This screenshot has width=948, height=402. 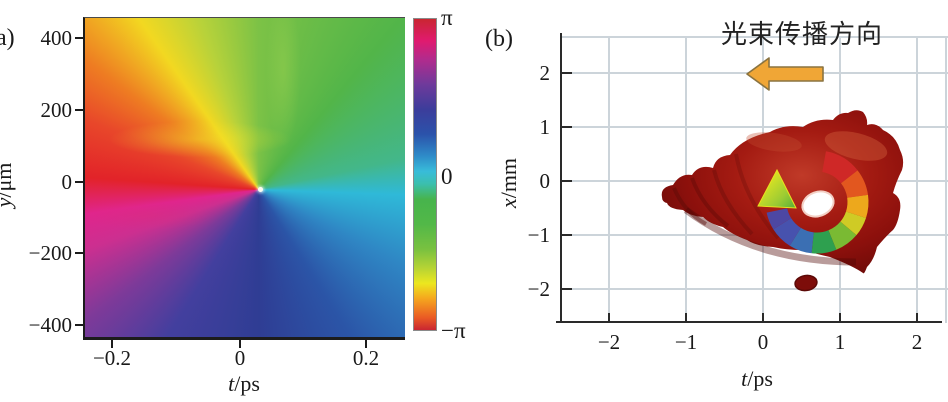 I want to click on propagation-arrow-icon, so click(x=785, y=74).